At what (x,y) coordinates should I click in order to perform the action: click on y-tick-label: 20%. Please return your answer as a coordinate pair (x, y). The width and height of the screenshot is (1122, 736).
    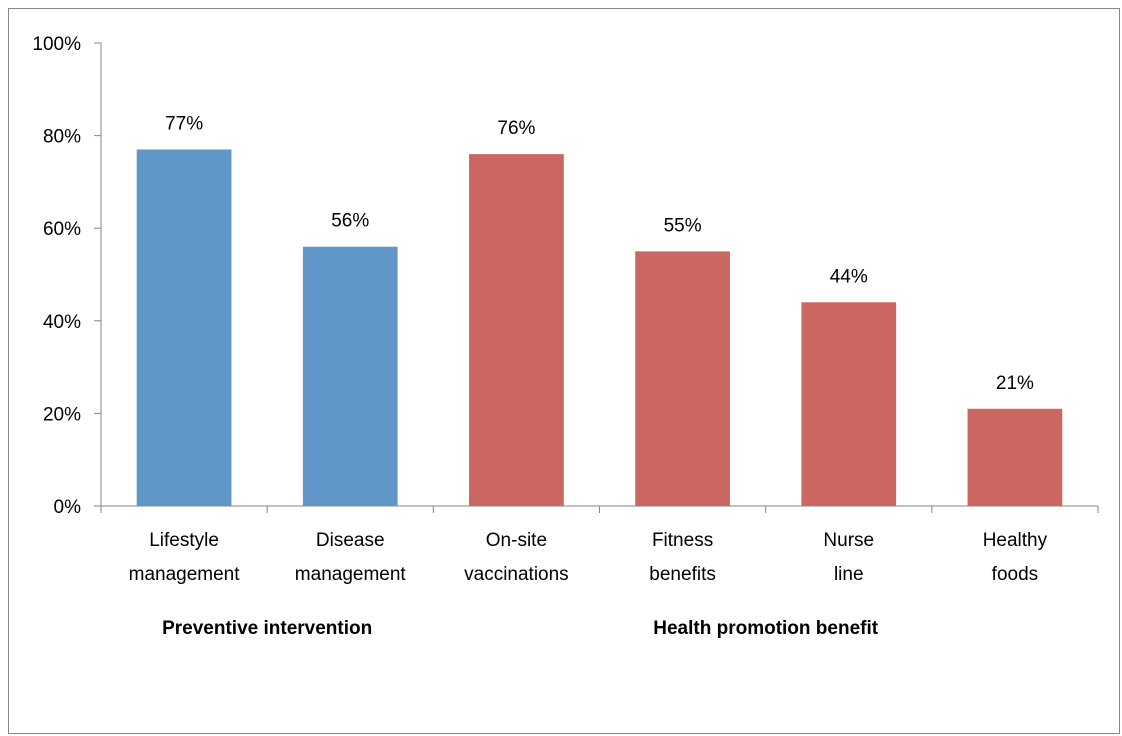
    Looking at the image, I should click on (62, 414).